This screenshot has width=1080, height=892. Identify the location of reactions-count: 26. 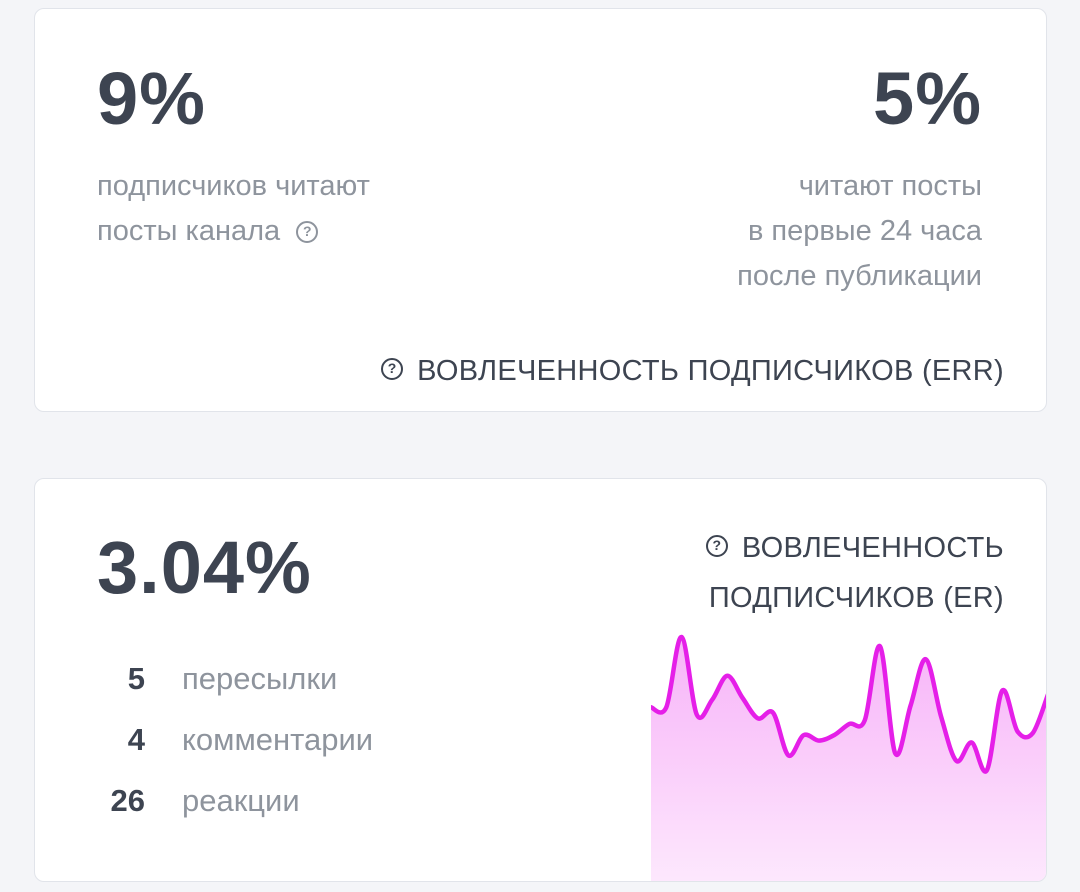
(127, 800).